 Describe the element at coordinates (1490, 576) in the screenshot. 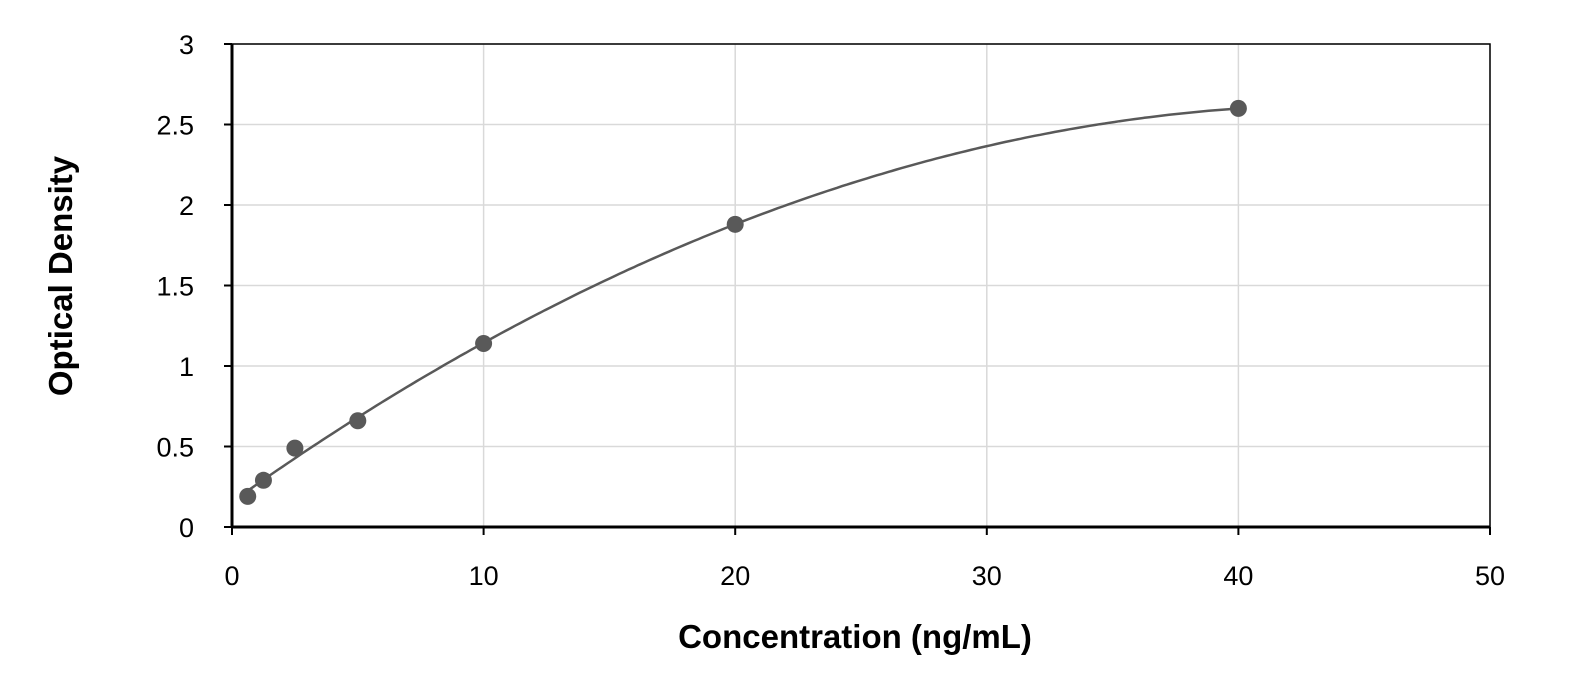

I see `x-tick-label: 50` at that location.